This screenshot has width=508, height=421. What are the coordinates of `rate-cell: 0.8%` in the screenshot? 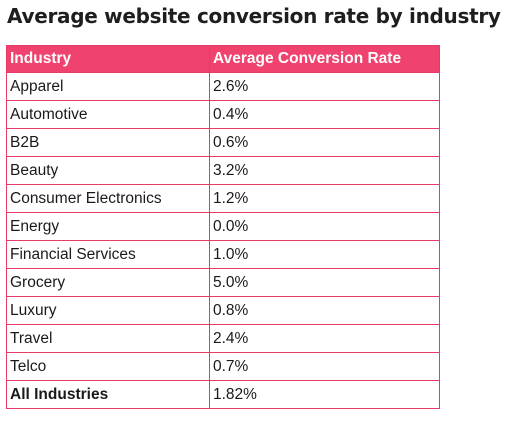 It's located at (324, 310).